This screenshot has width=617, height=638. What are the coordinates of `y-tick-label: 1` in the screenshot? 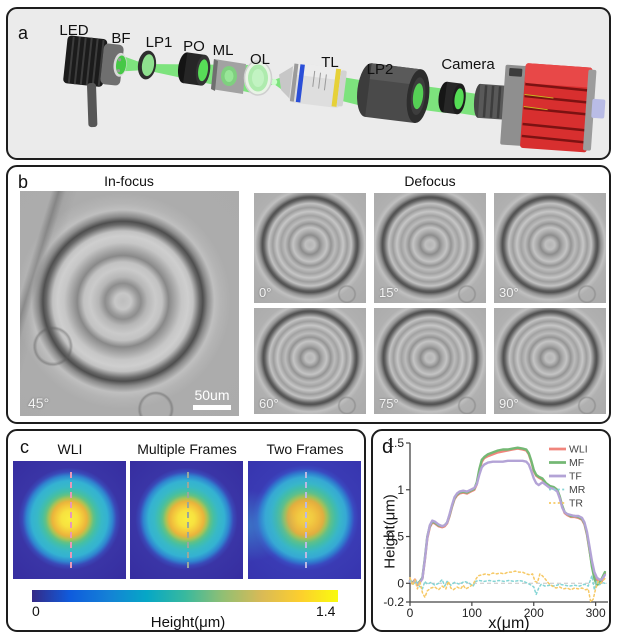 It's located at (400, 490).